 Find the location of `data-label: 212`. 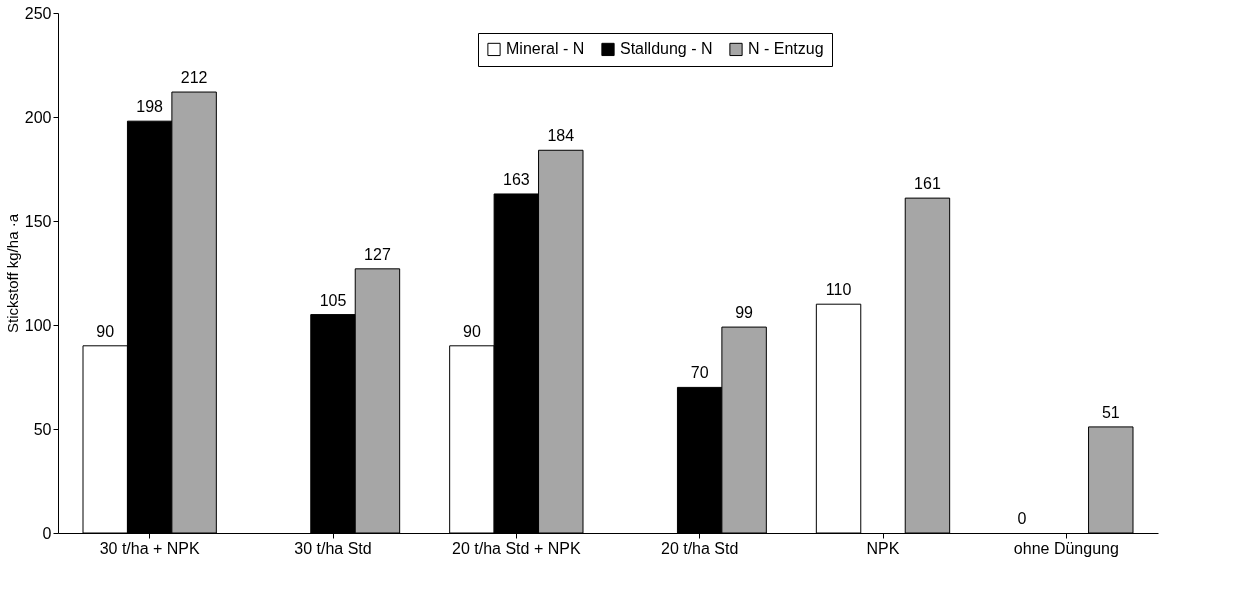

data-label: 212 is located at coordinates (194, 78).